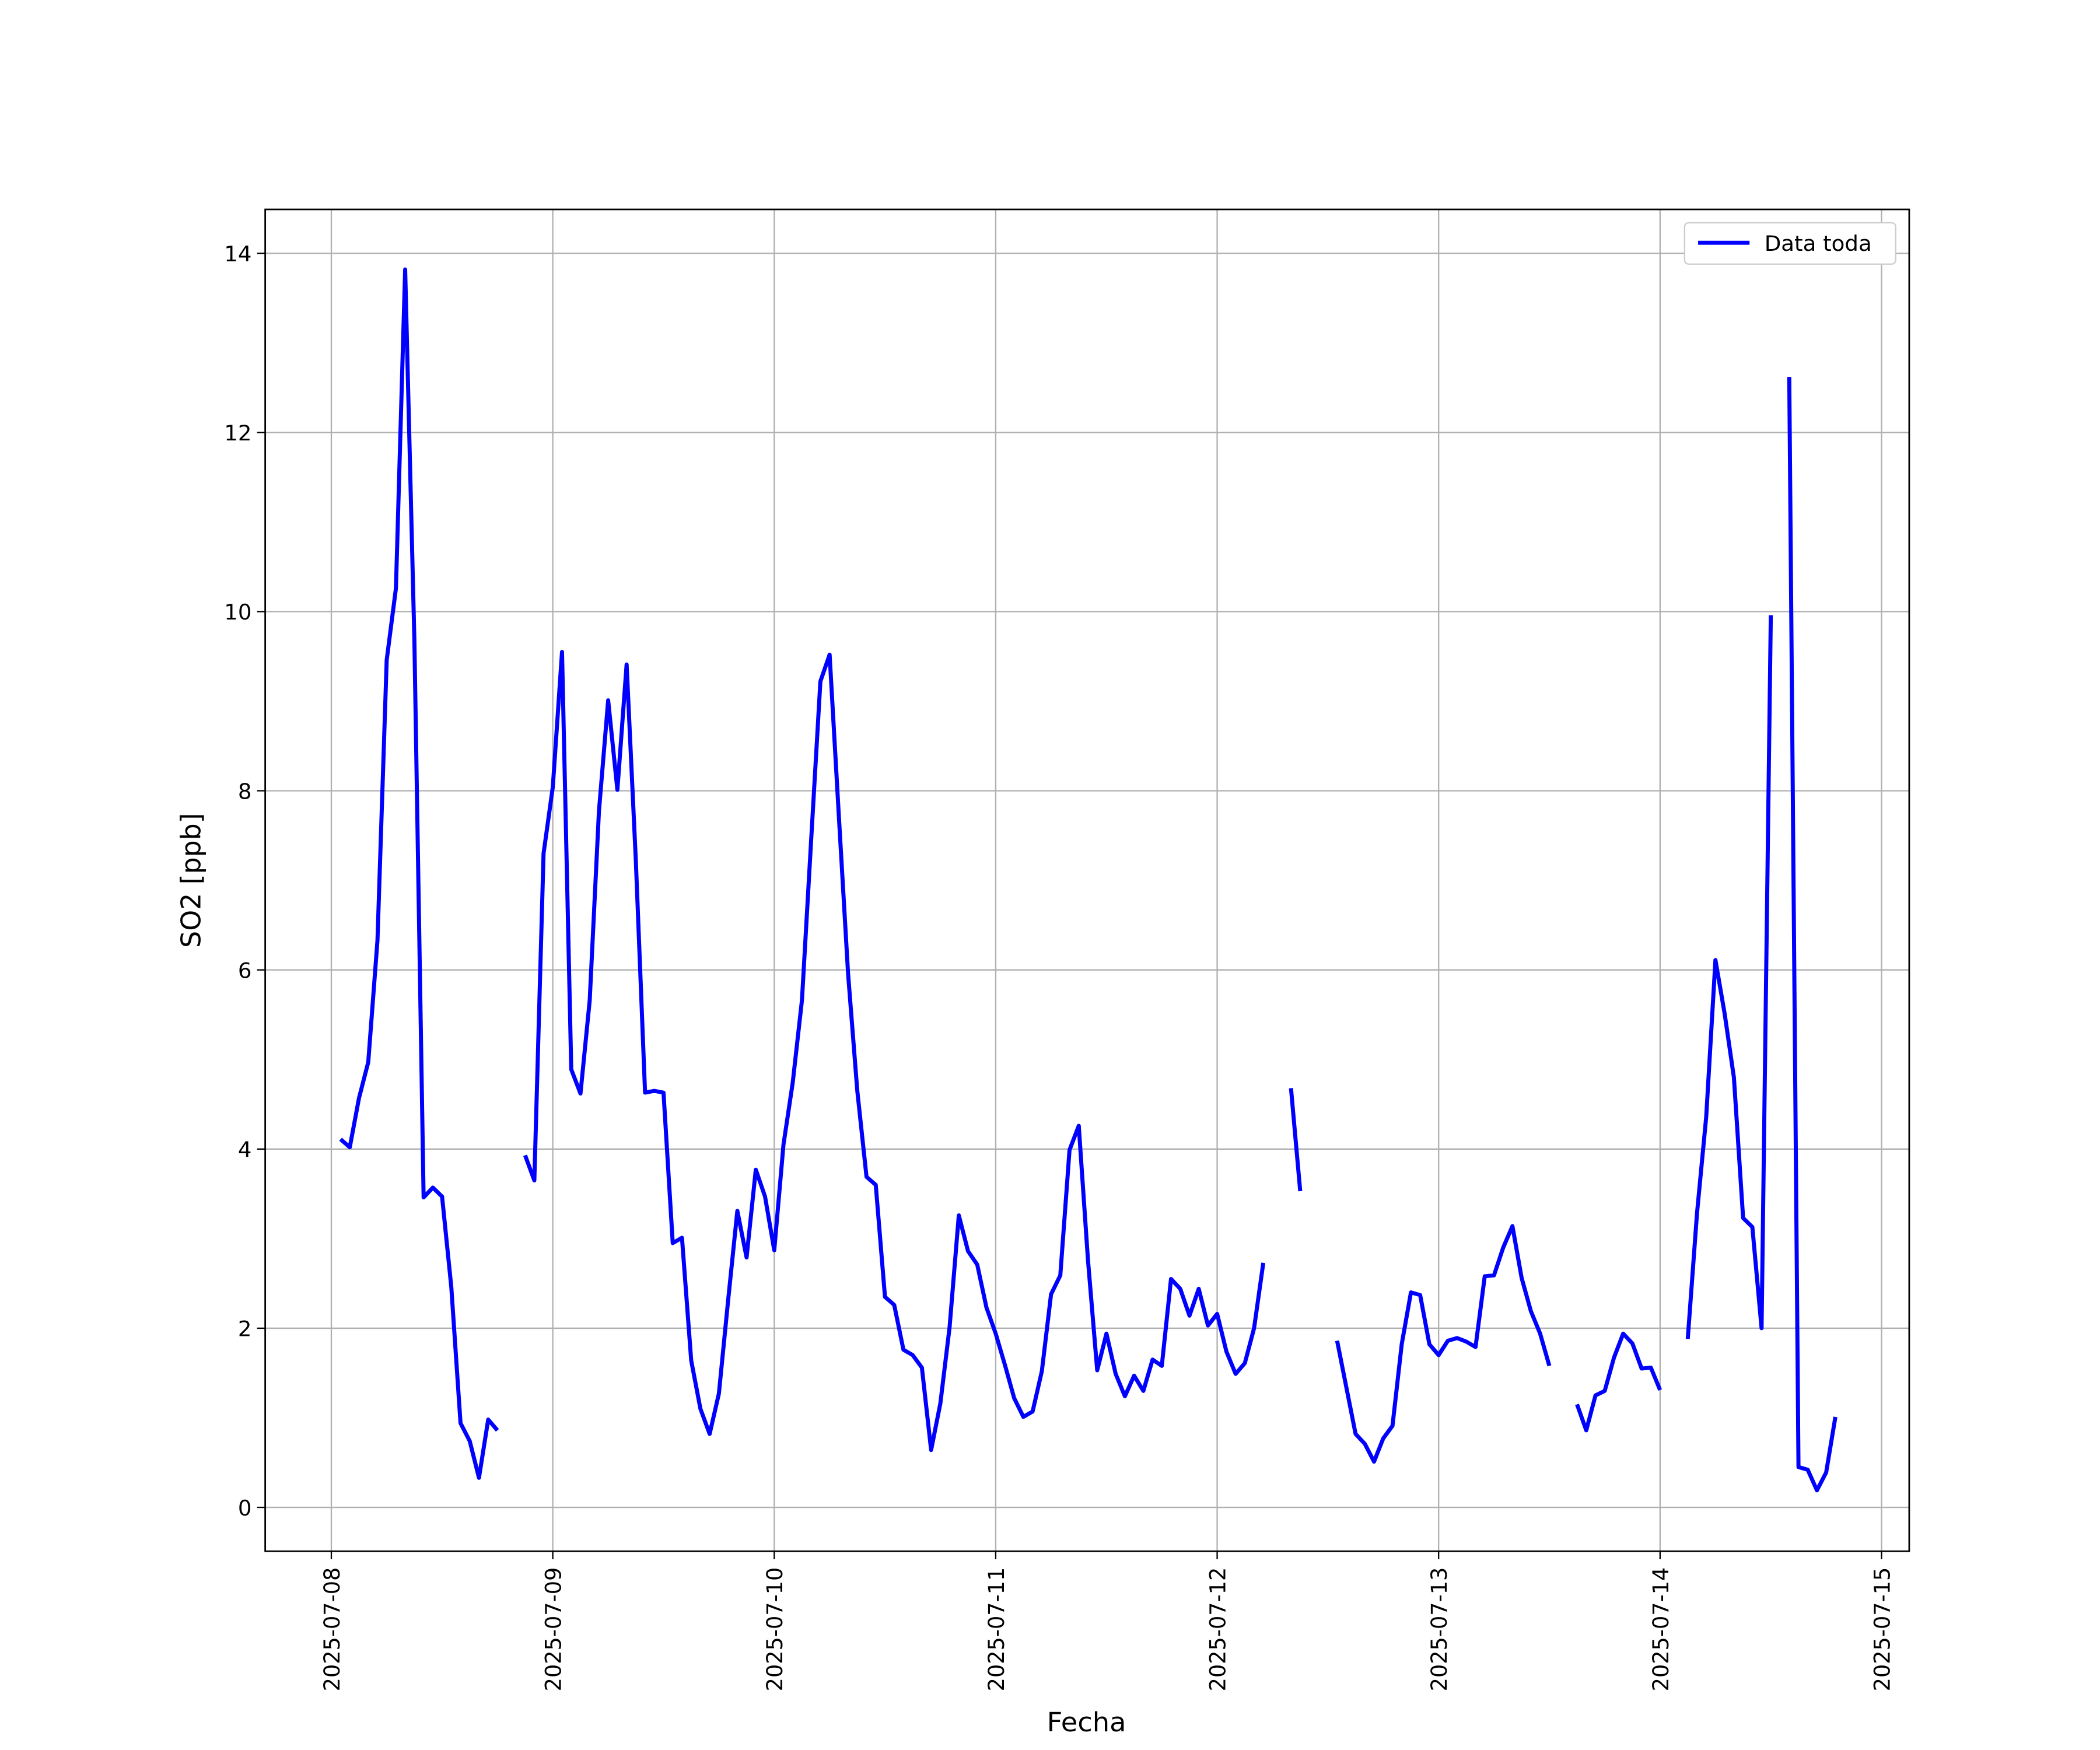 Image resolution: width=2100 pixels, height=1750 pixels. I want to click on x-tick-label: 2025-07-12, so click(1217, 1629).